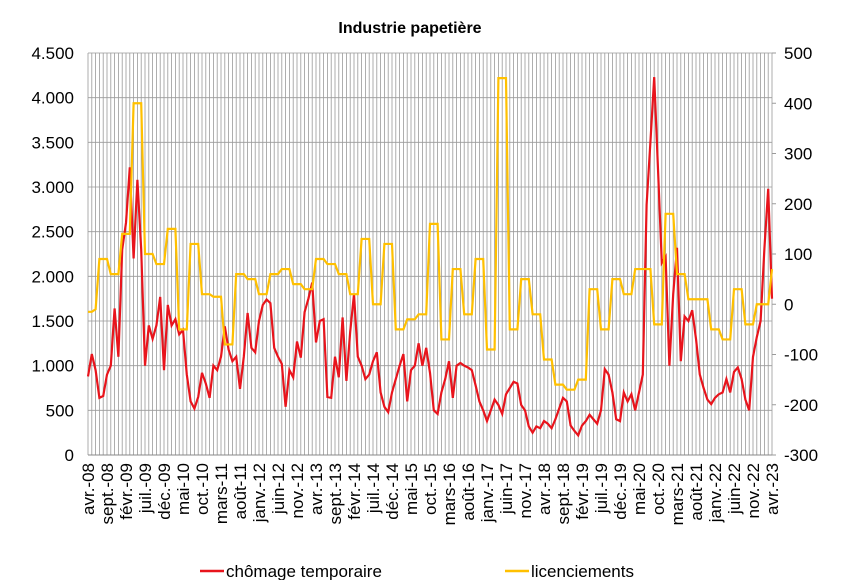 This screenshot has width=842, height=585. Describe the element at coordinates (52, 276) in the screenshot. I see `y-tick-label: 2.000` at that location.